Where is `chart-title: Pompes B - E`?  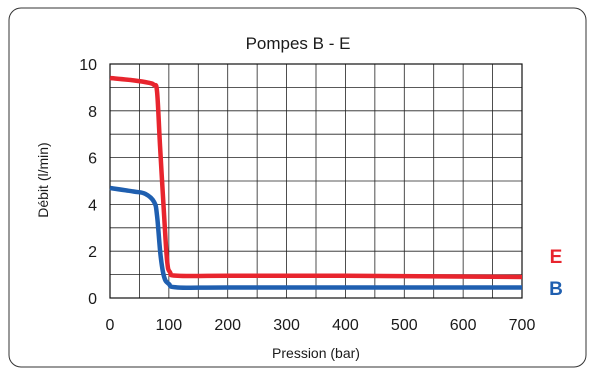 chart-title: Pompes B - E is located at coordinates (298, 43).